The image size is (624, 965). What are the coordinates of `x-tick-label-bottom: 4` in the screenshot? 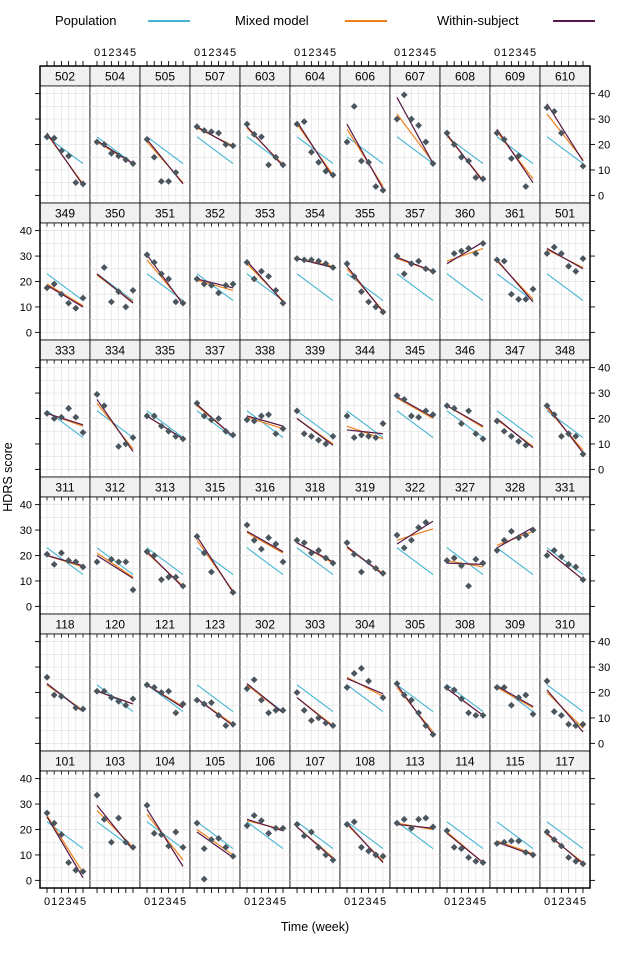 It's located at (76, 902).